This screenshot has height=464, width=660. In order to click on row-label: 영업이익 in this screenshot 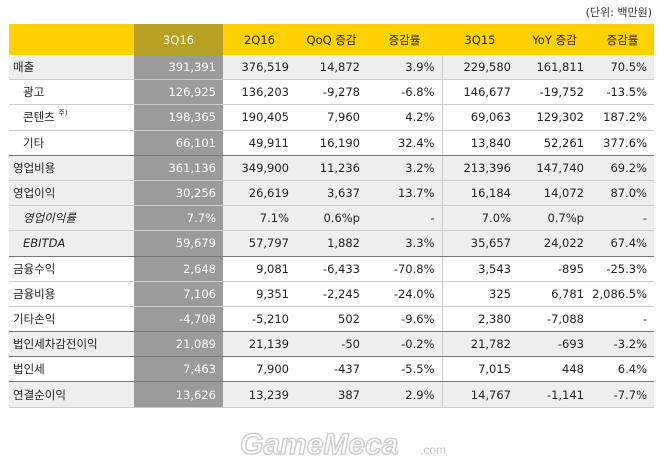, I will do `click(71, 193)`.